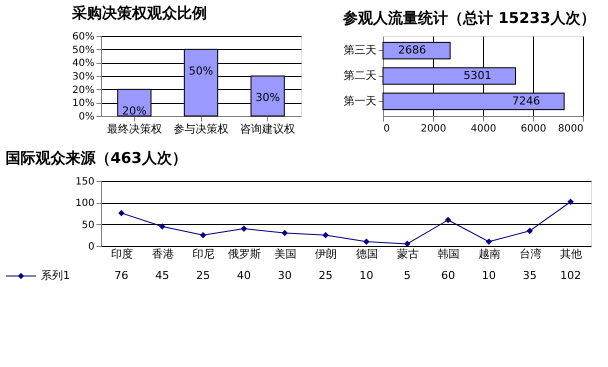  I want to click on data-label: 30%, so click(267, 97).